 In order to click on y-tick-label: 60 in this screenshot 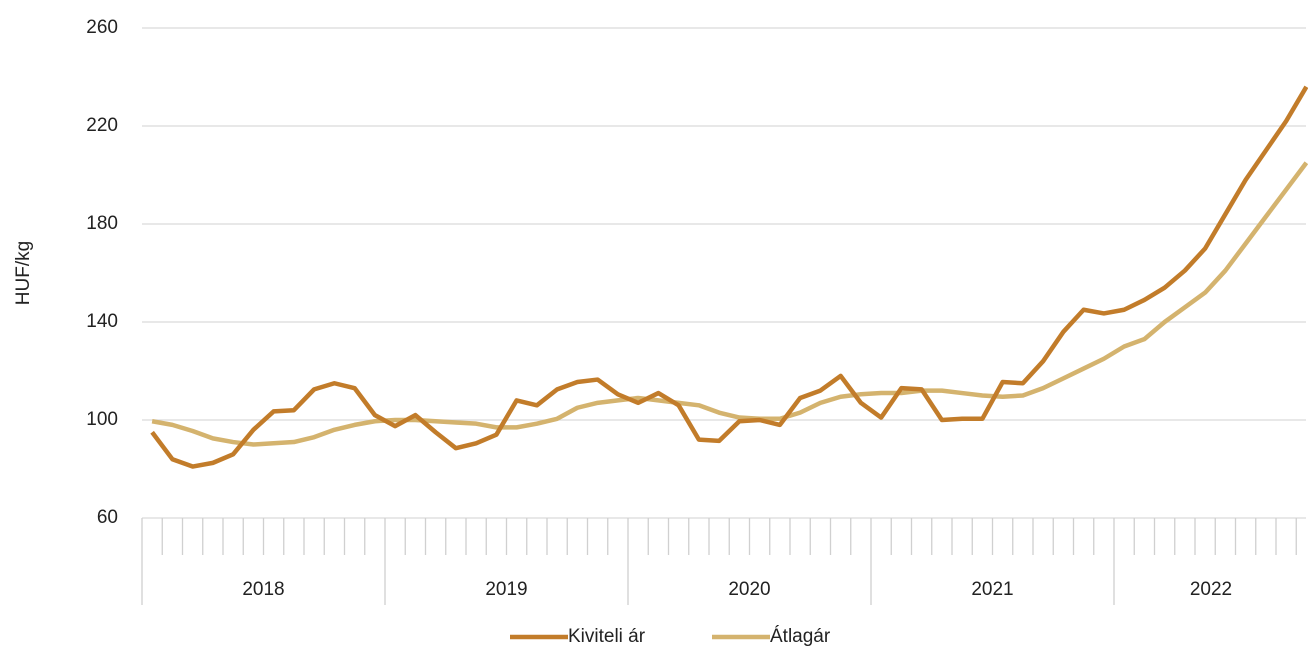, I will do `click(107, 517)`.